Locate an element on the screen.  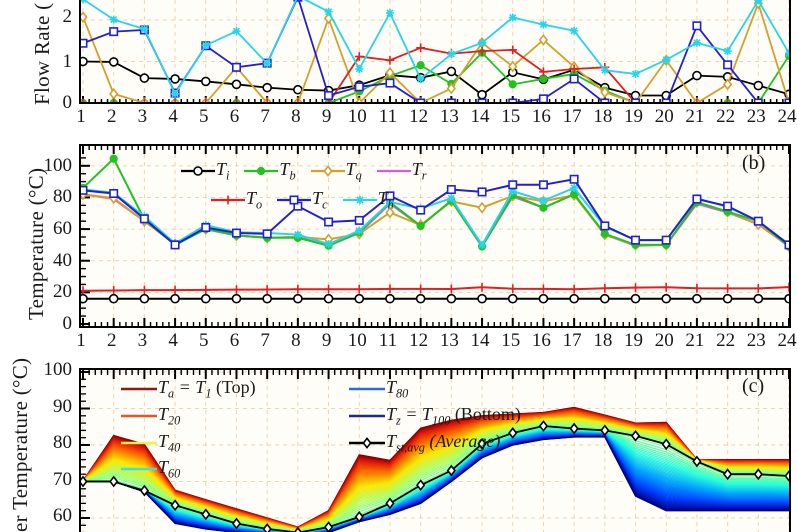
panel-c-ytick-80: 80 is located at coordinates (62, 442).